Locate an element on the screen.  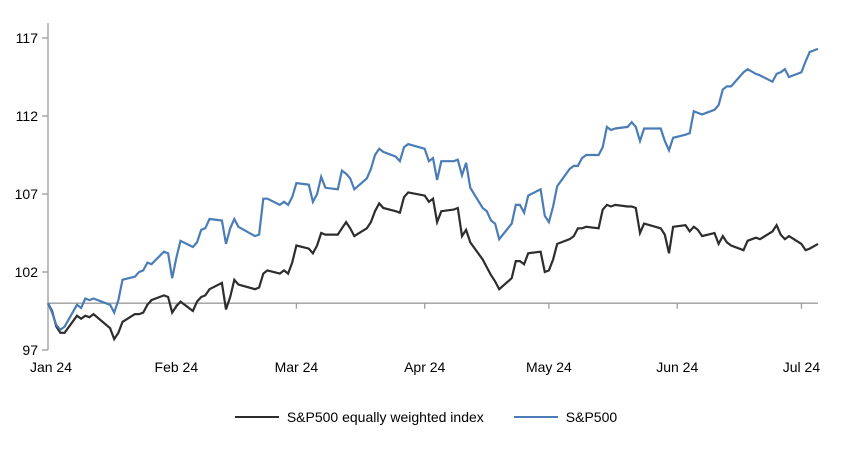
x-tick-label-jan-24: Jan 24 is located at coordinates (51, 367).